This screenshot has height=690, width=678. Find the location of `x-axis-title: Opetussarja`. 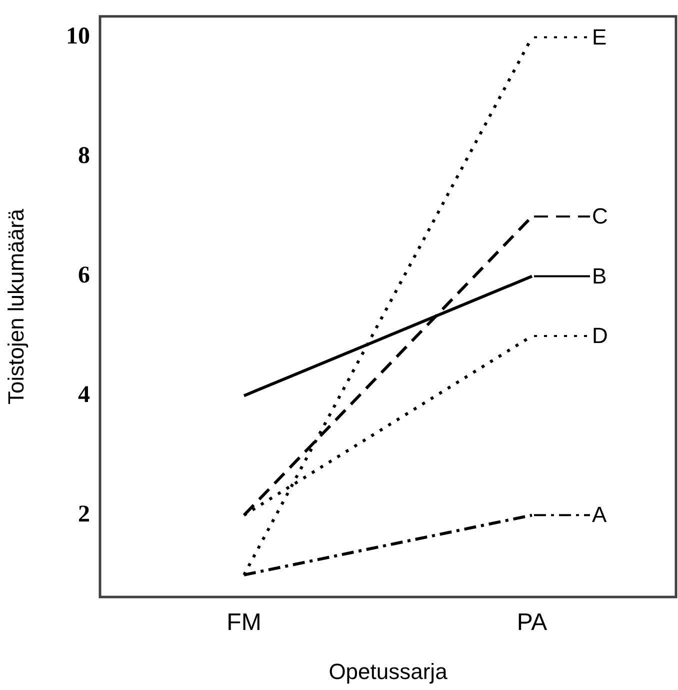

x-axis-title: Opetussarja is located at coordinates (388, 671).